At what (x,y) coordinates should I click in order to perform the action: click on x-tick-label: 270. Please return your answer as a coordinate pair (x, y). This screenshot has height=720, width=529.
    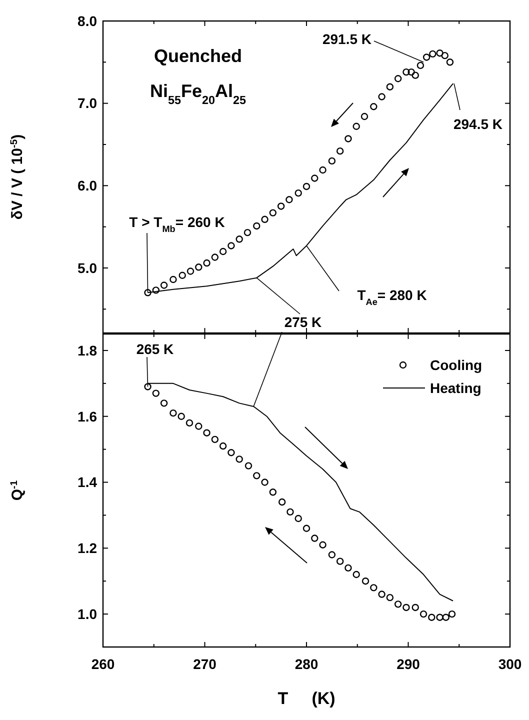
    Looking at the image, I should click on (205, 664).